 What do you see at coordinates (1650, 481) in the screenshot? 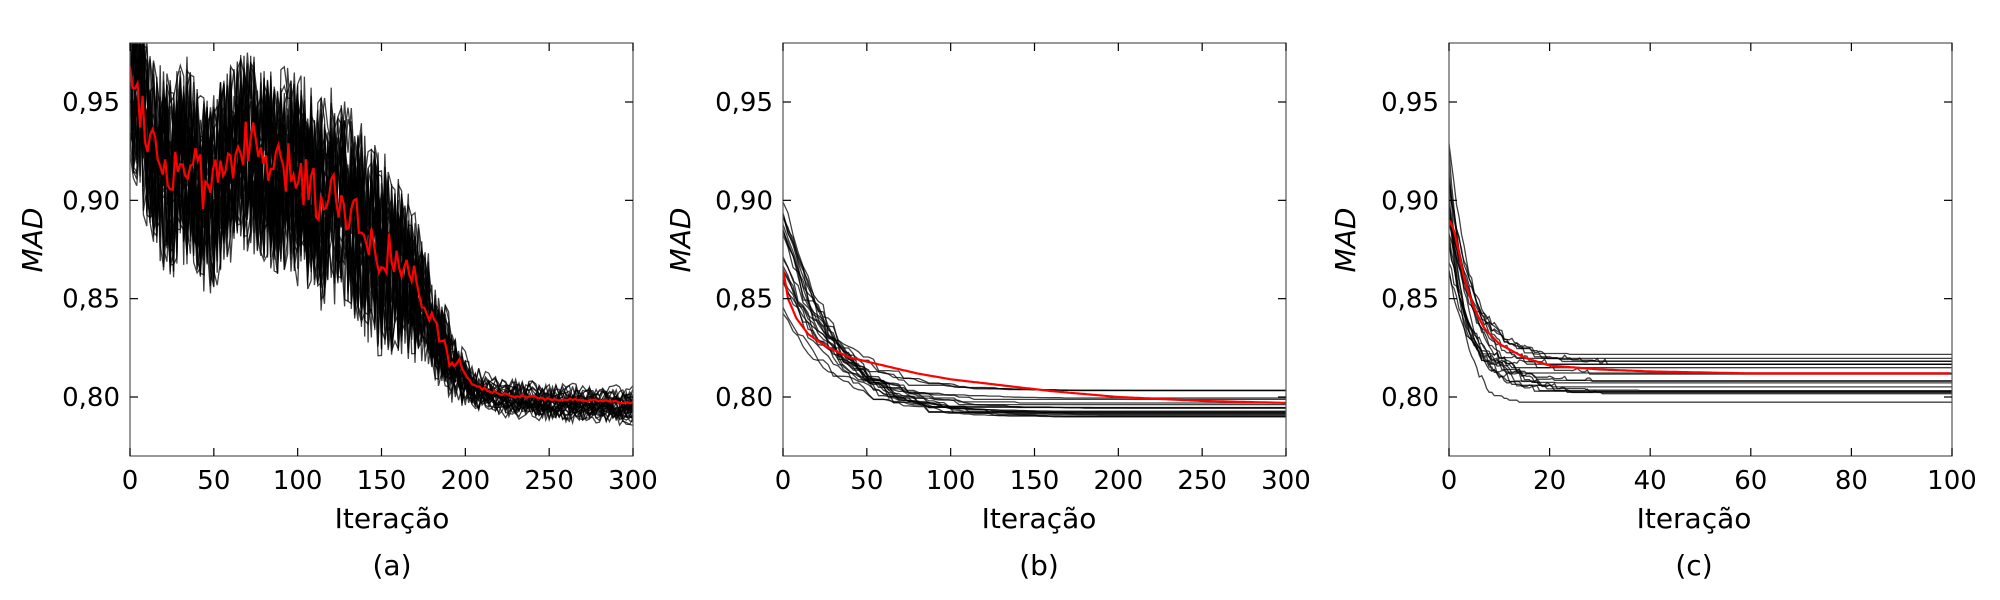
I see `x-tick-label: 40` at bounding box center [1650, 481].